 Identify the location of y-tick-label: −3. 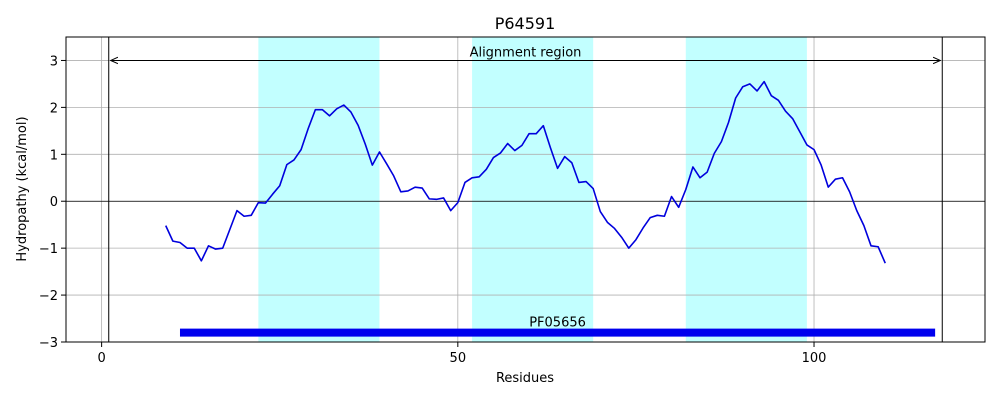
(48, 343).